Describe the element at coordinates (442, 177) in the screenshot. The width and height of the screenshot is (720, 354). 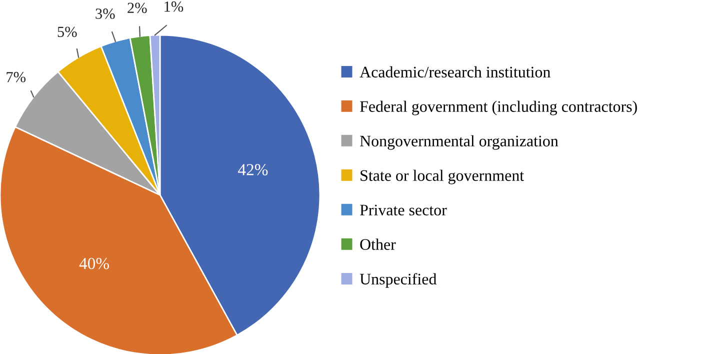
I see `legend-label: State or local government` at that location.